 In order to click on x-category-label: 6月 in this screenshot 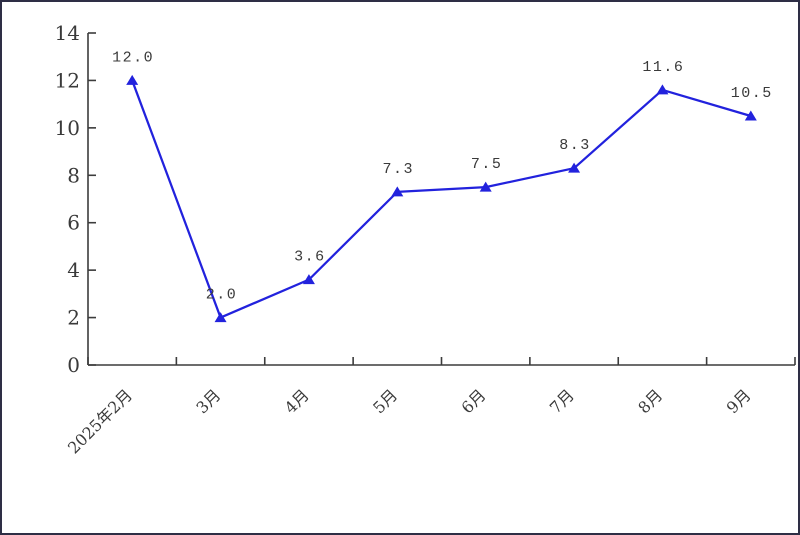, I will do `click(474, 401)`.